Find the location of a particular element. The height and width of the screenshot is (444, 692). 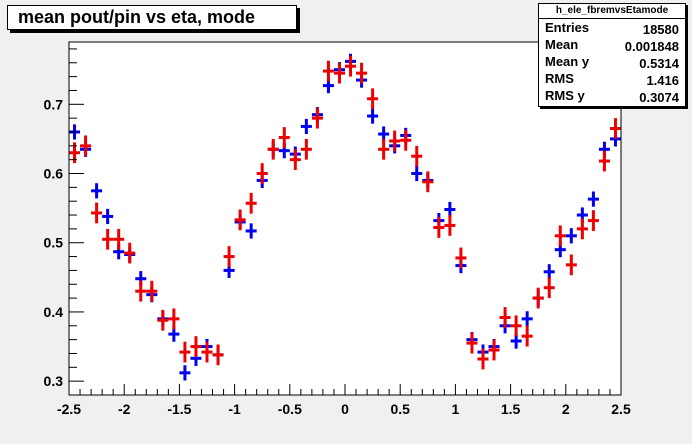

stats-row-entries: Entries 18580 is located at coordinates (612, 28).